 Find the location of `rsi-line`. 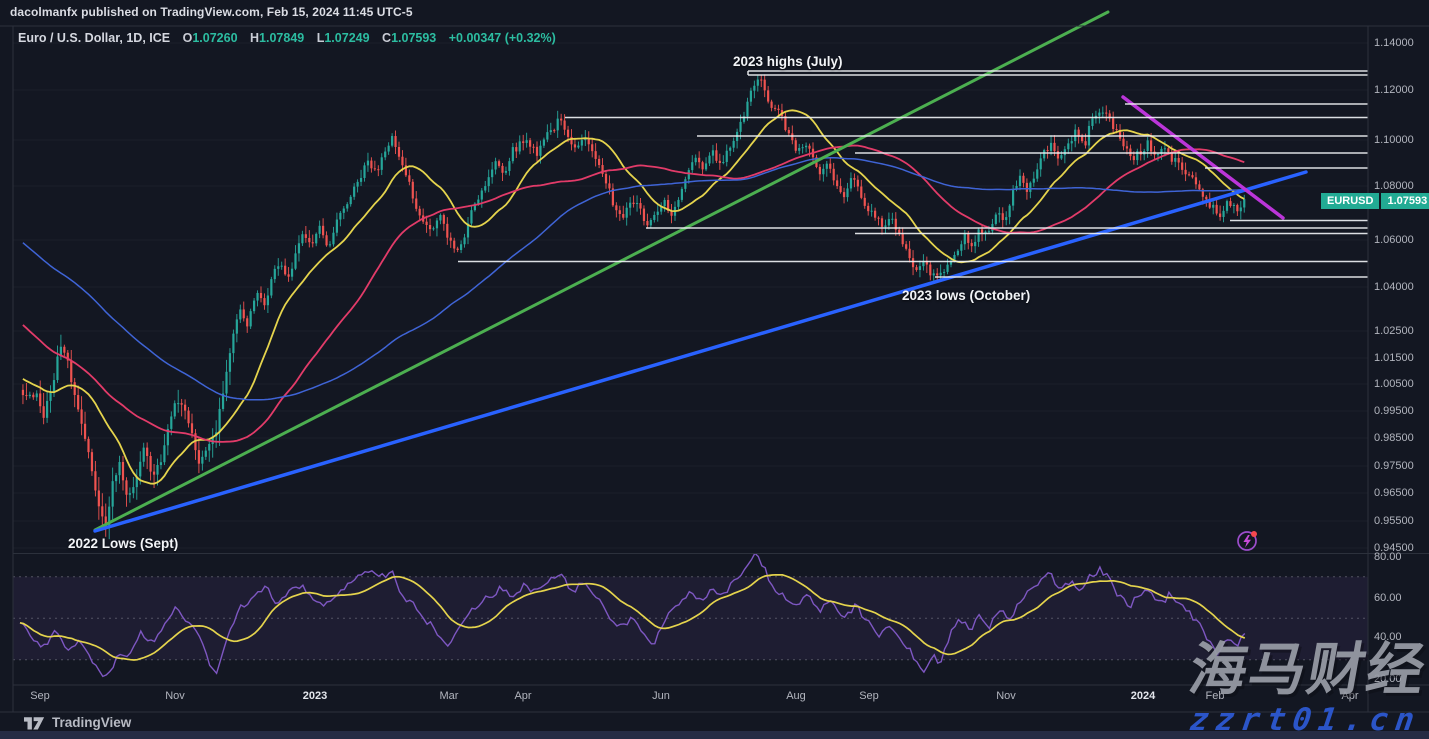

rsi-line is located at coordinates (632, 616).